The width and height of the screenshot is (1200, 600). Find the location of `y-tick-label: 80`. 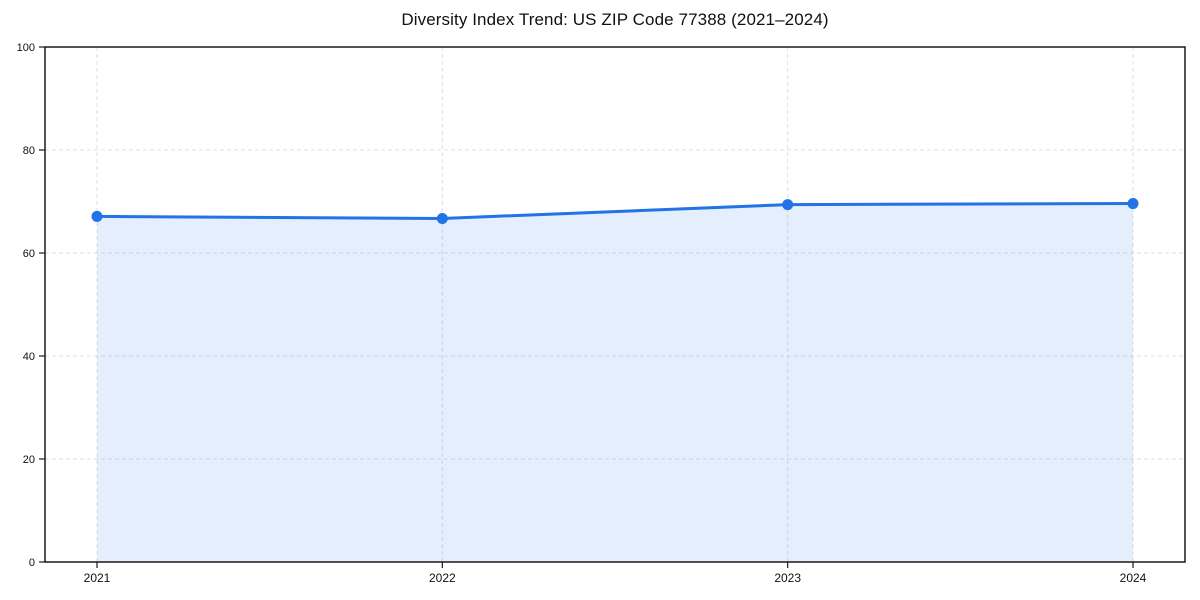

y-tick-label: 80 is located at coordinates (29, 151).